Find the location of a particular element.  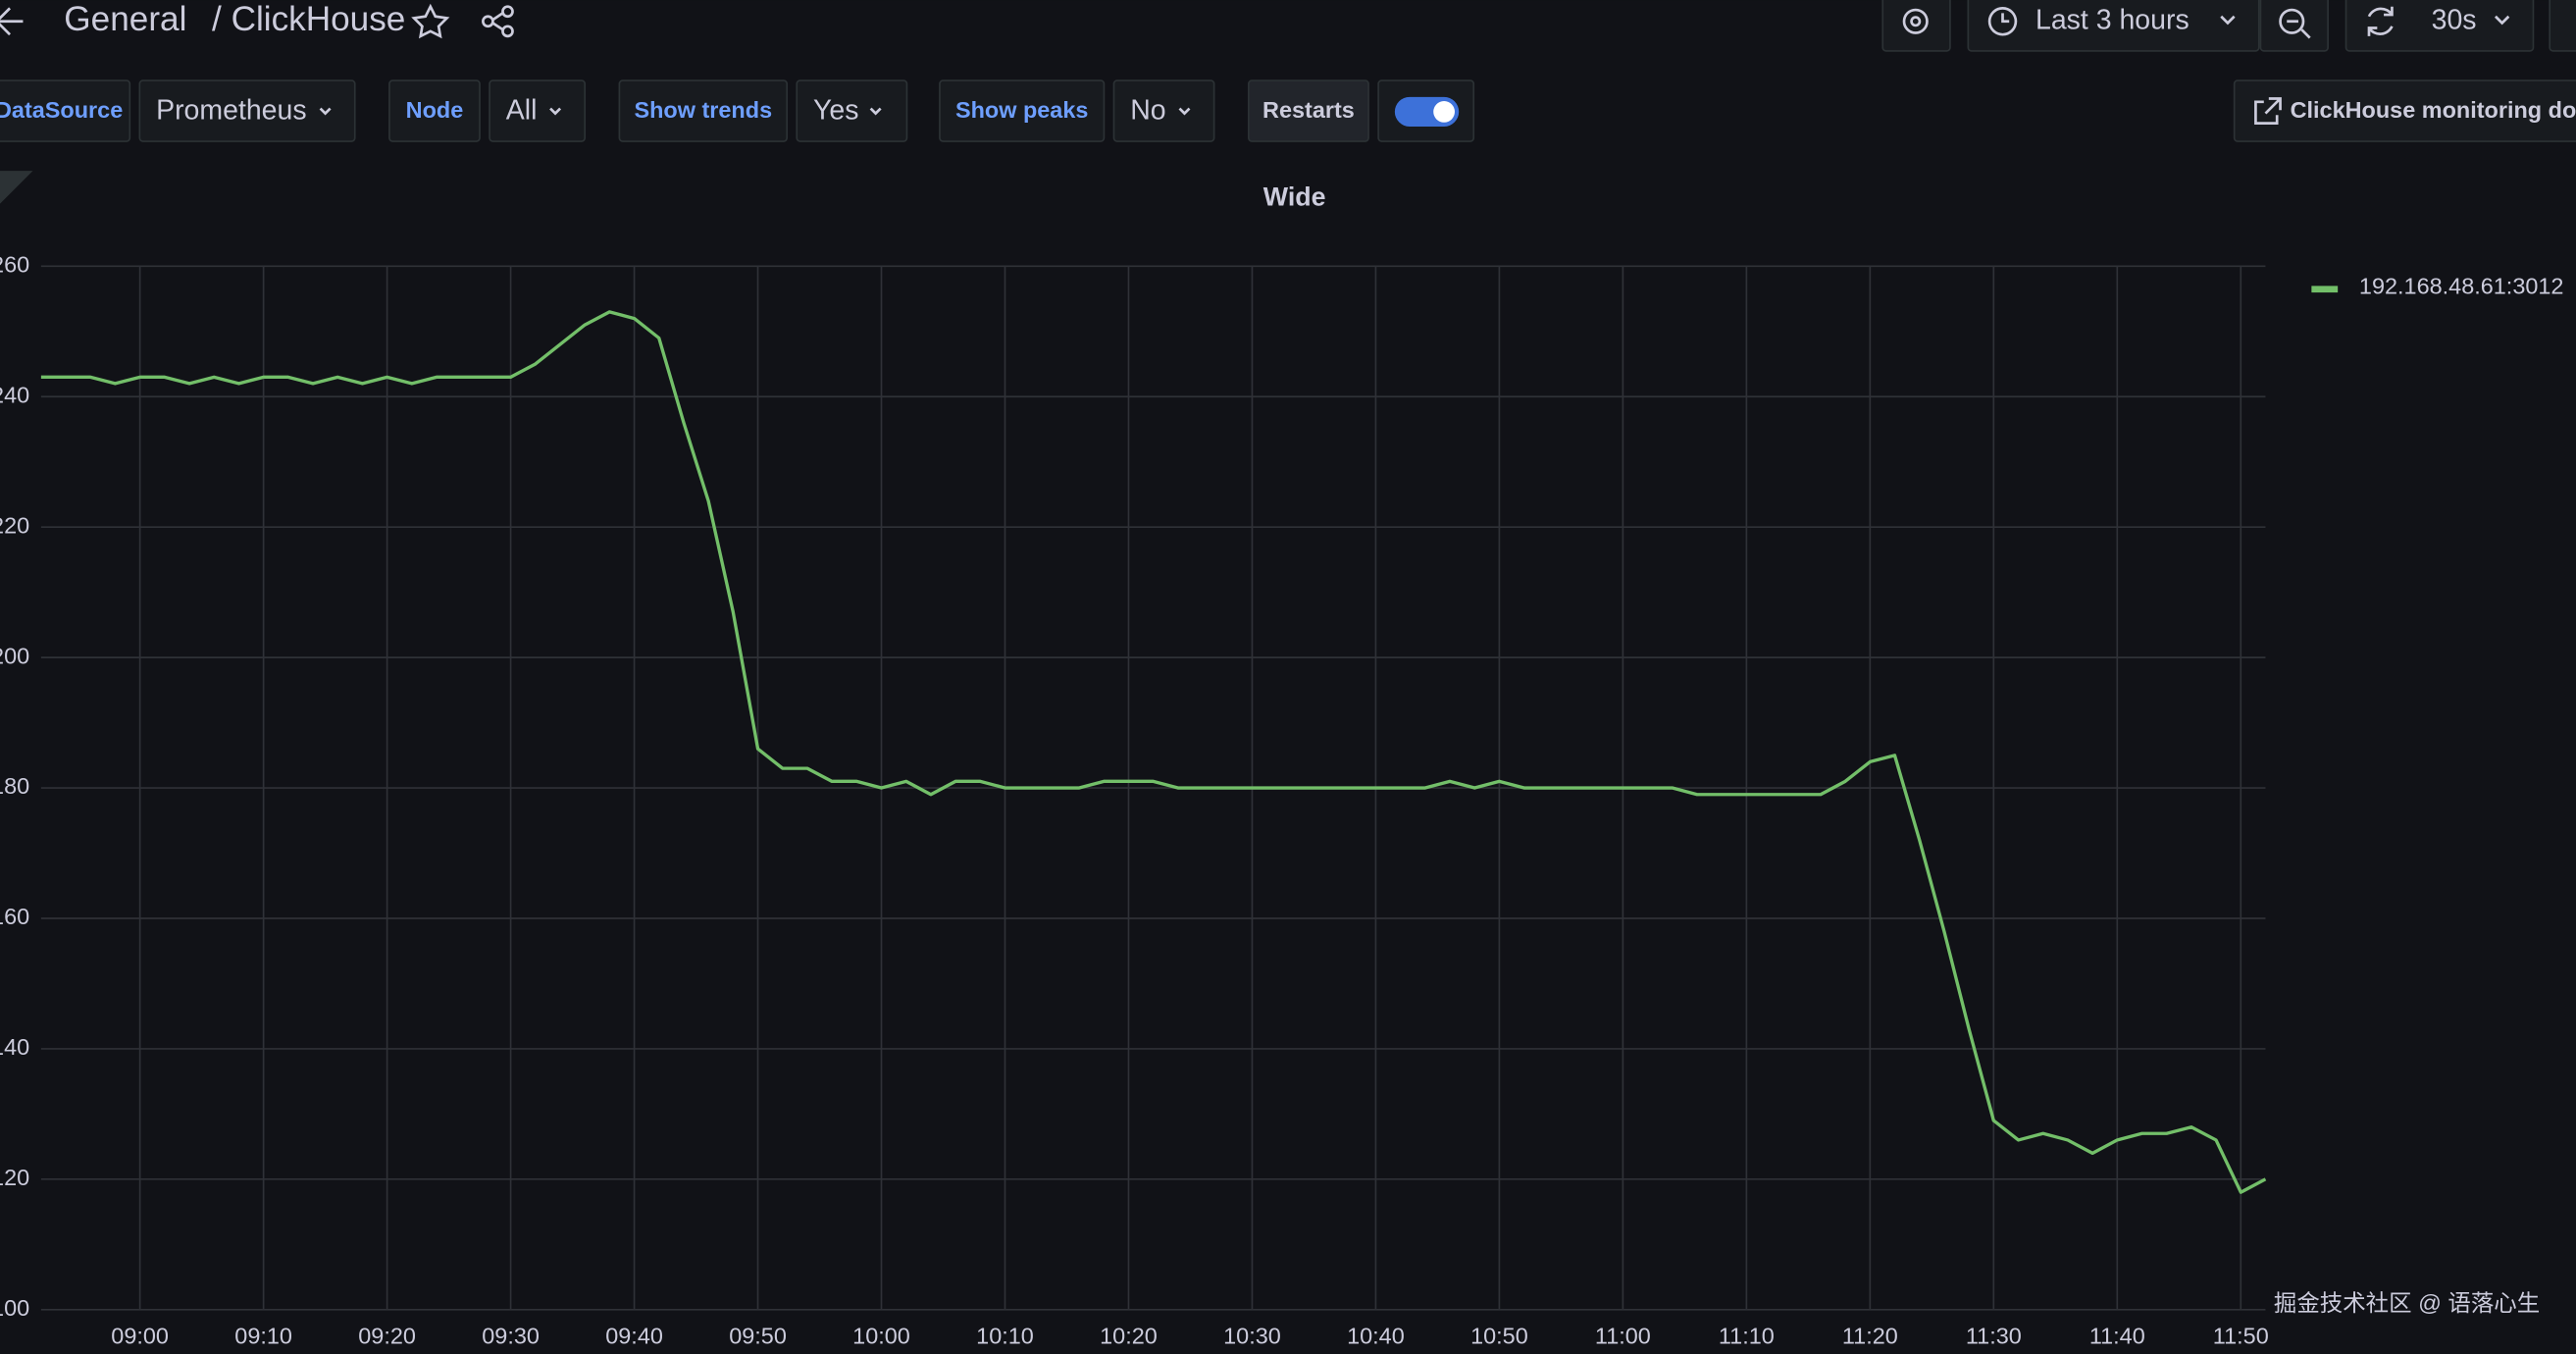

y-tick-label: 140 is located at coordinates (14, 1047).